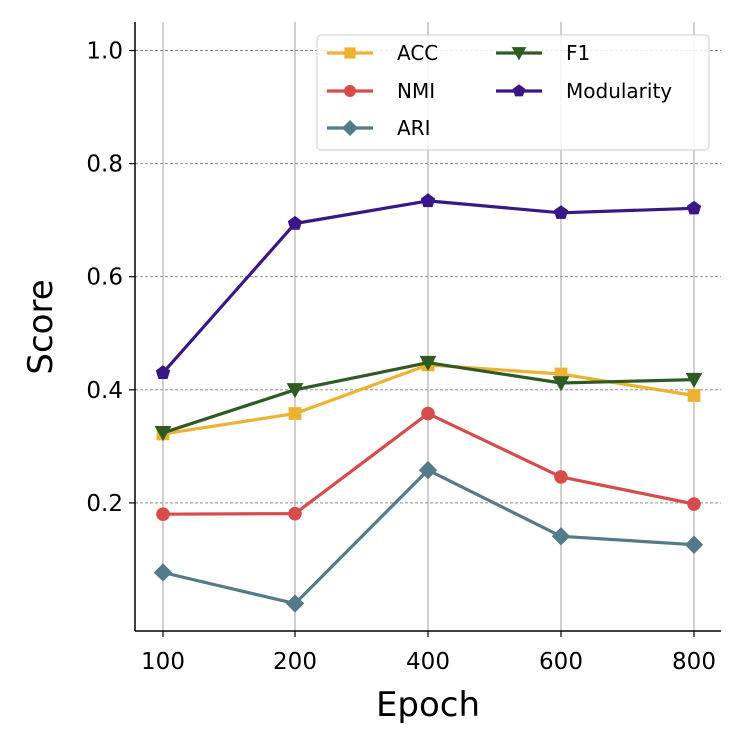 The height and width of the screenshot is (747, 747). What do you see at coordinates (561, 662) in the screenshot?
I see `x-tick-label: 600` at bounding box center [561, 662].